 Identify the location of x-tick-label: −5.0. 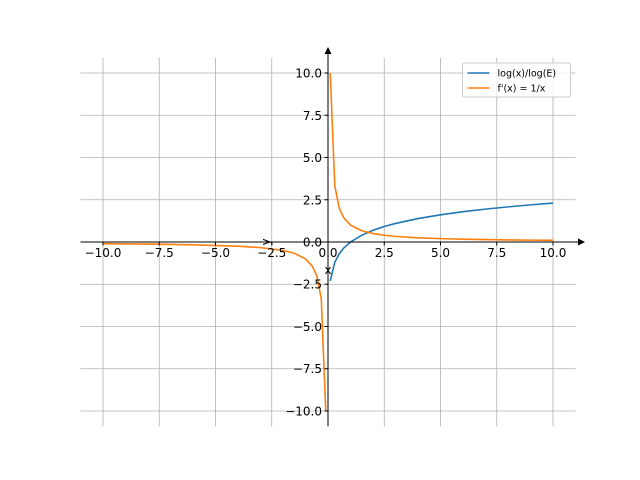
(215, 253).